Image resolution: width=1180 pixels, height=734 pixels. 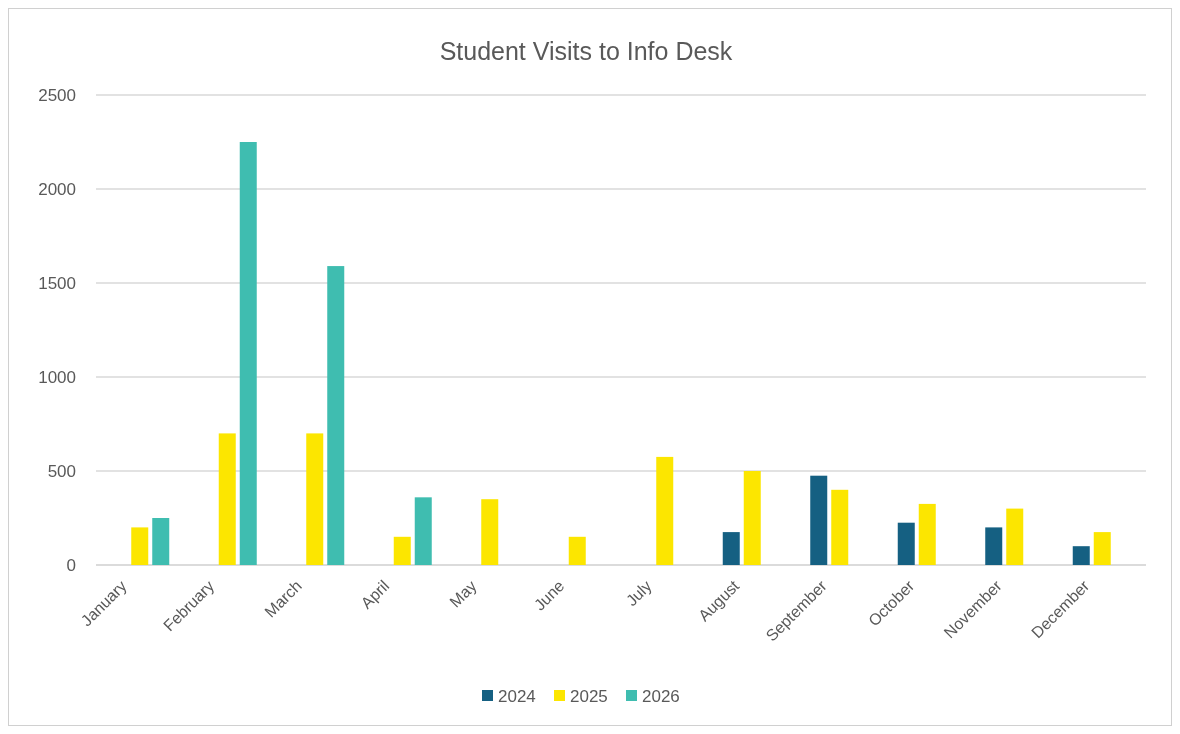 What do you see at coordinates (586, 51) in the screenshot?
I see `chart-title: Student Visits to Info Desk` at bounding box center [586, 51].